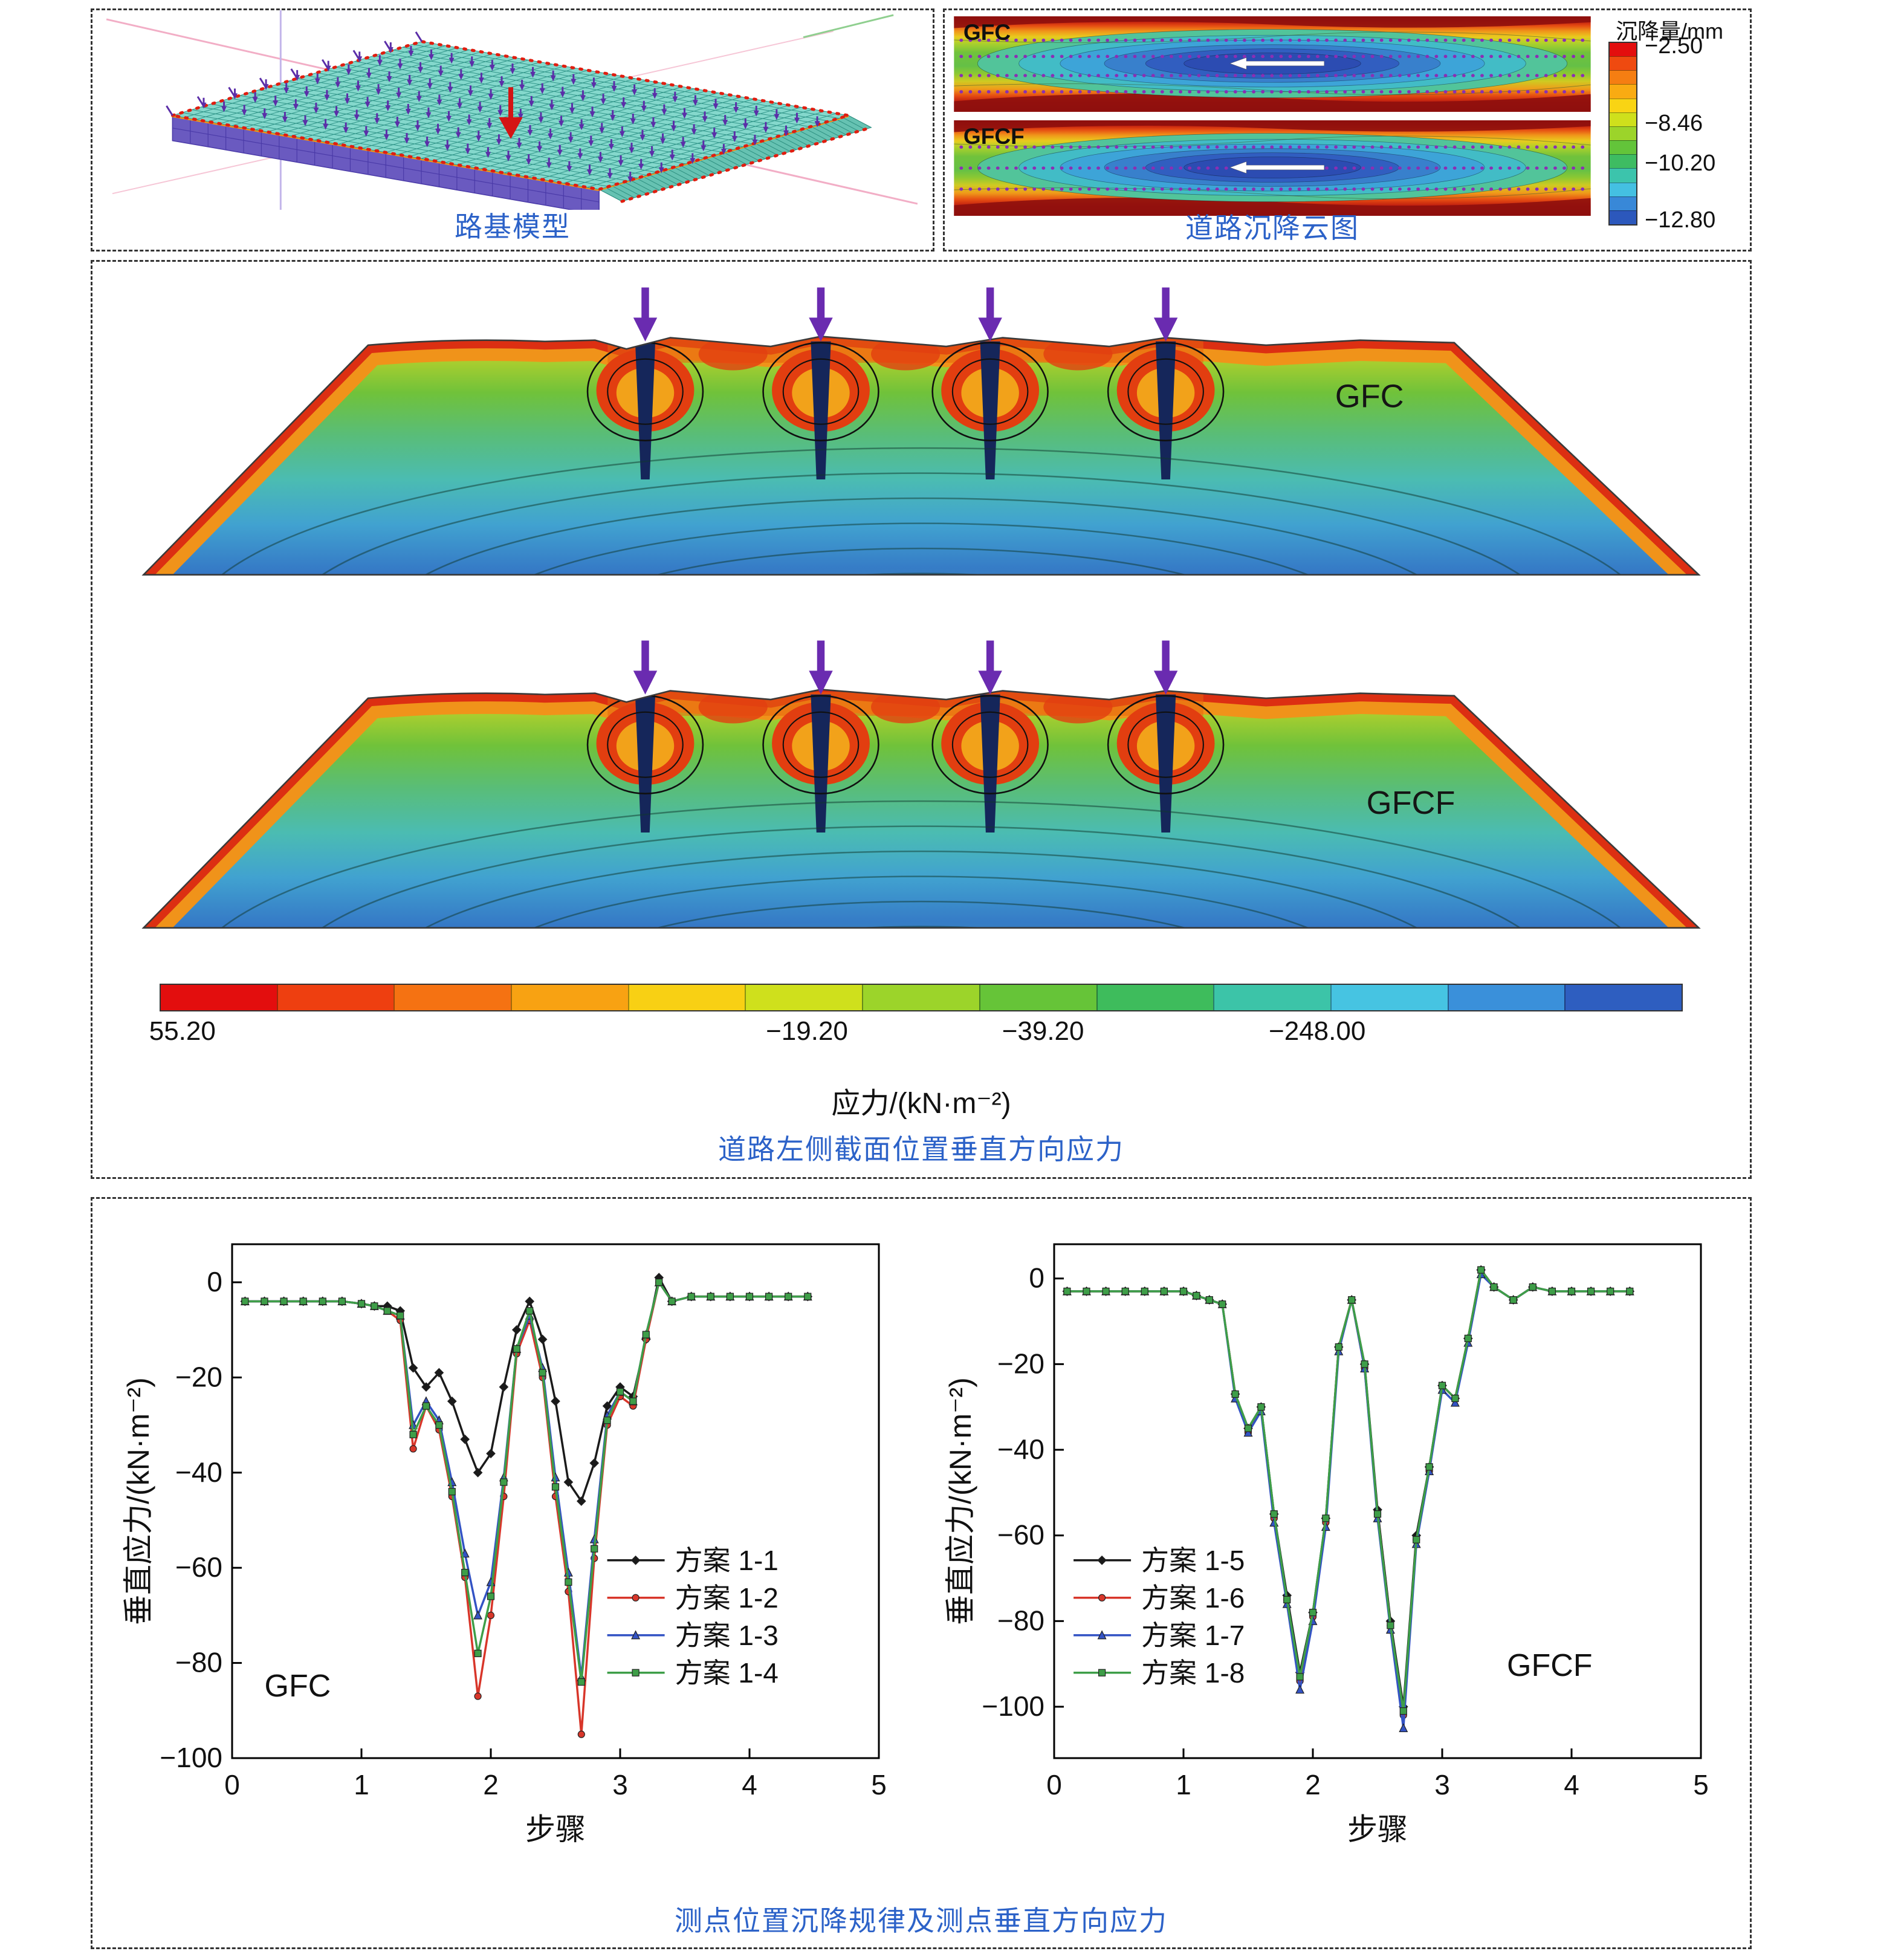 The image size is (1904, 1954). Describe the element at coordinates (807, 1031) in the screenshot. I see `stress-colorbar-tick: −19.20` at that location.